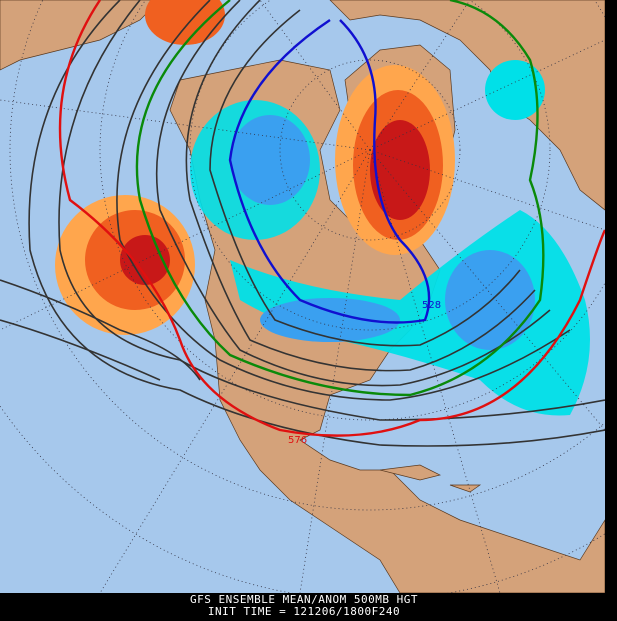 This screenshot has width=617, height=621. What do you see at coordinates (431, 305) in the screenshot?
I see `contour-label: 528` at bounding box center [431, 305].